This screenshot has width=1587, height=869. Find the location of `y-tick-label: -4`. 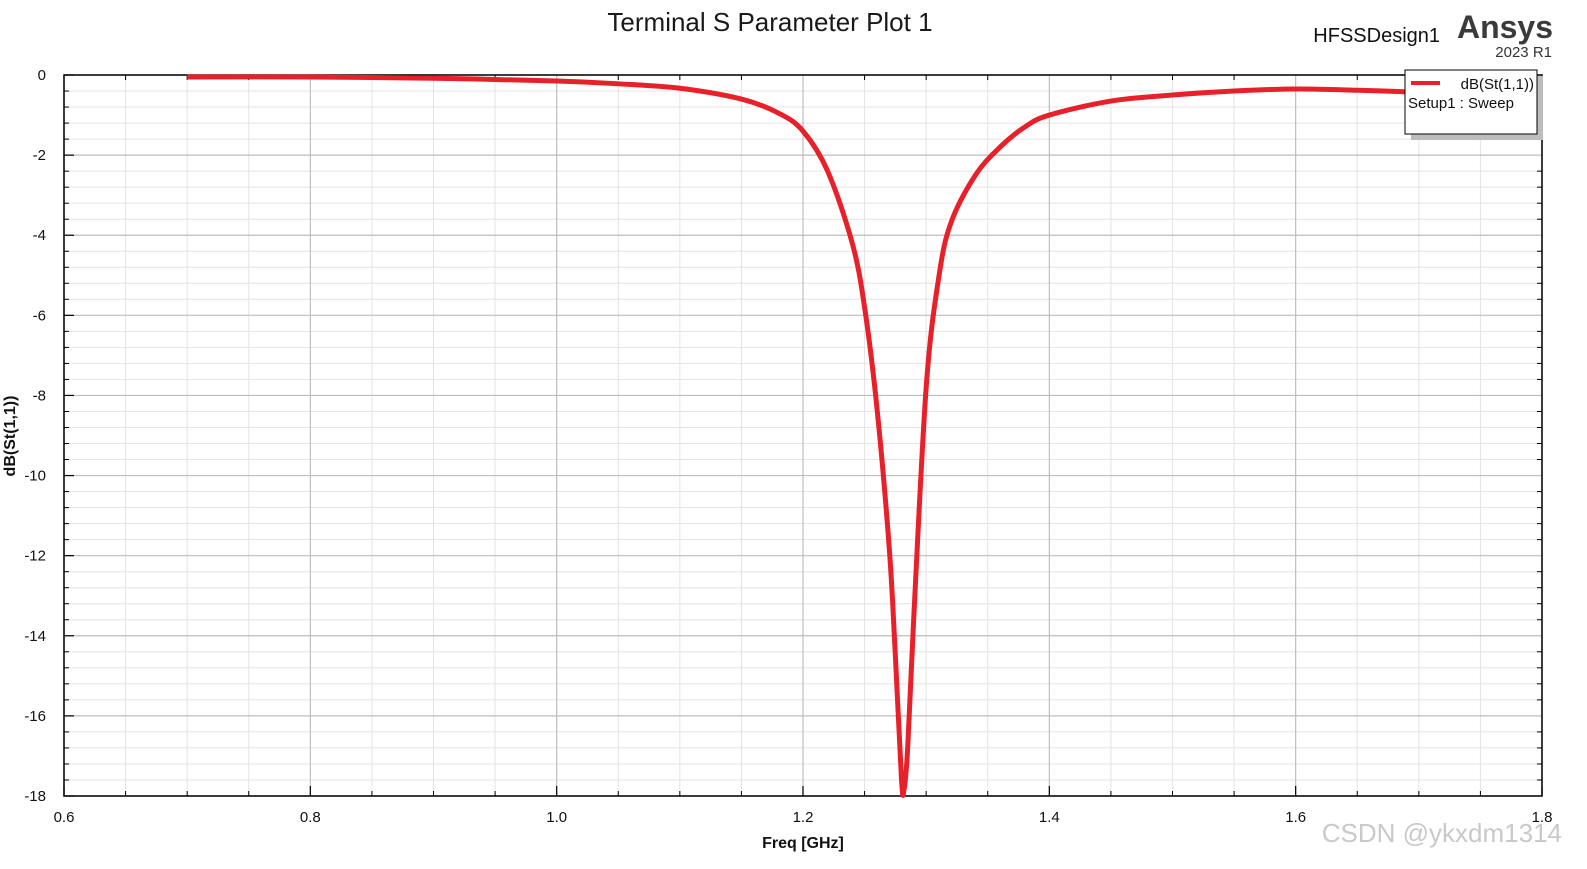

y-tick-label: -4 is located at coordinates (39, 235).